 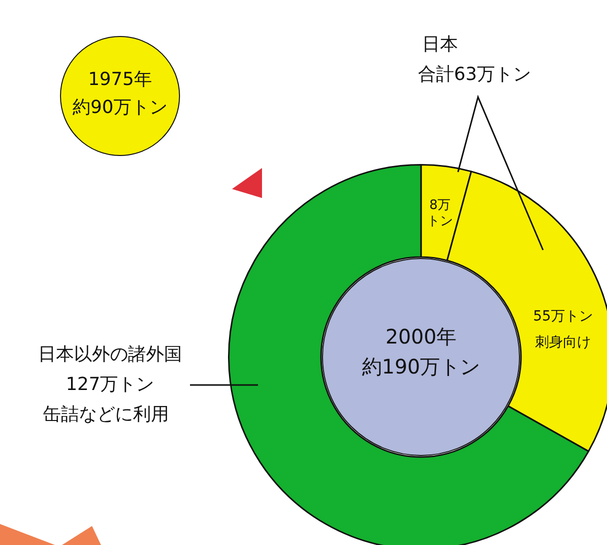 What do you see at coordinates (440, 45) in the screenshot?
I see `text: 日本` at bounding box center [440, 45].